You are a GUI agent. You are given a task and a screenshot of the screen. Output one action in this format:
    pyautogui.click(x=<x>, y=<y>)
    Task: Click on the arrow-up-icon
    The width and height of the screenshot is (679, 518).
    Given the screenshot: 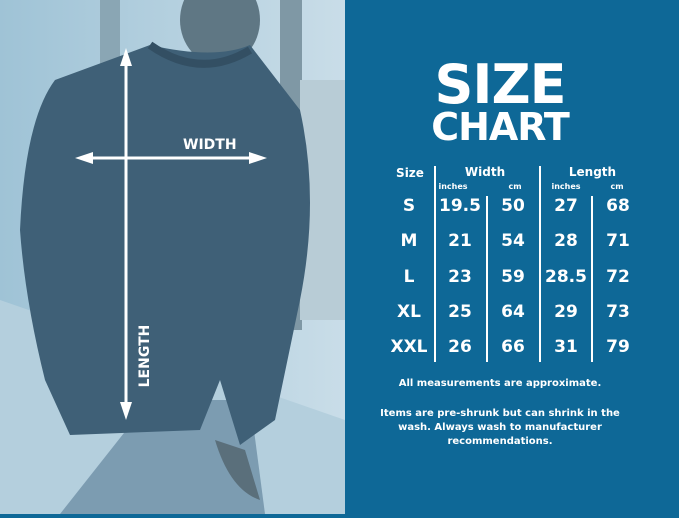 What is the action you would take?
    pyautogui.click(x=126, y=57)
    